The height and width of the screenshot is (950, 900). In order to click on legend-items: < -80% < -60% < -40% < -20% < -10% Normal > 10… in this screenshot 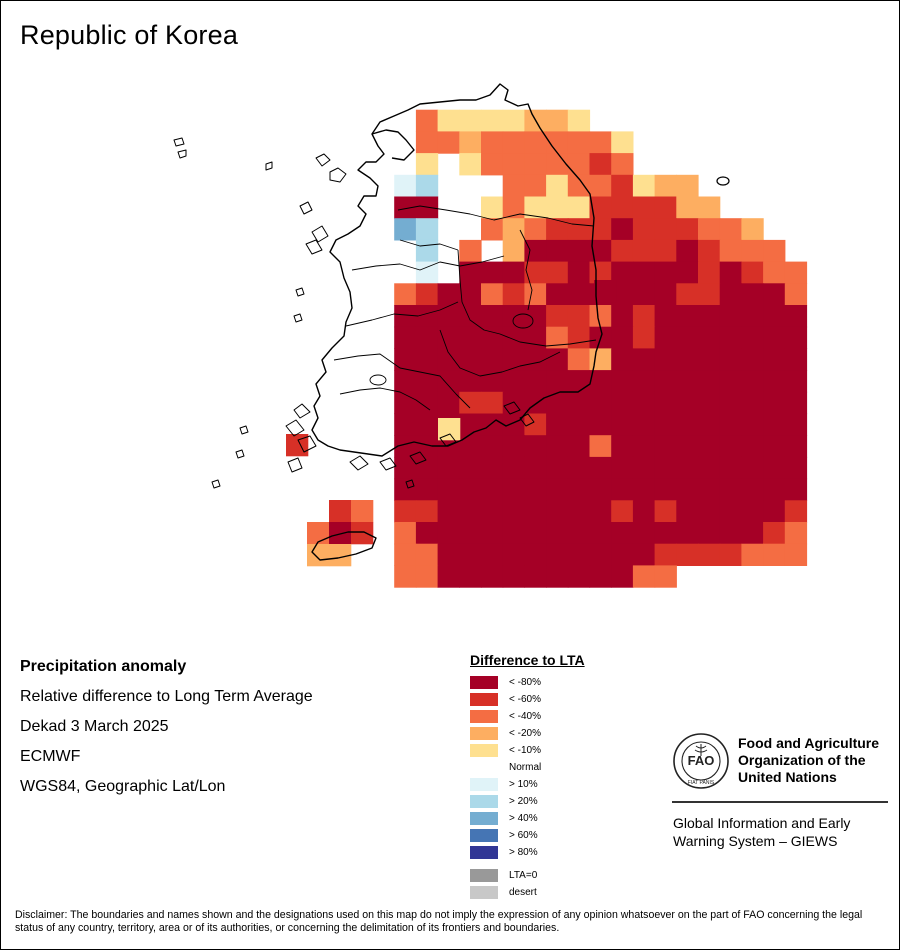, I will do `click(527, 767)`.